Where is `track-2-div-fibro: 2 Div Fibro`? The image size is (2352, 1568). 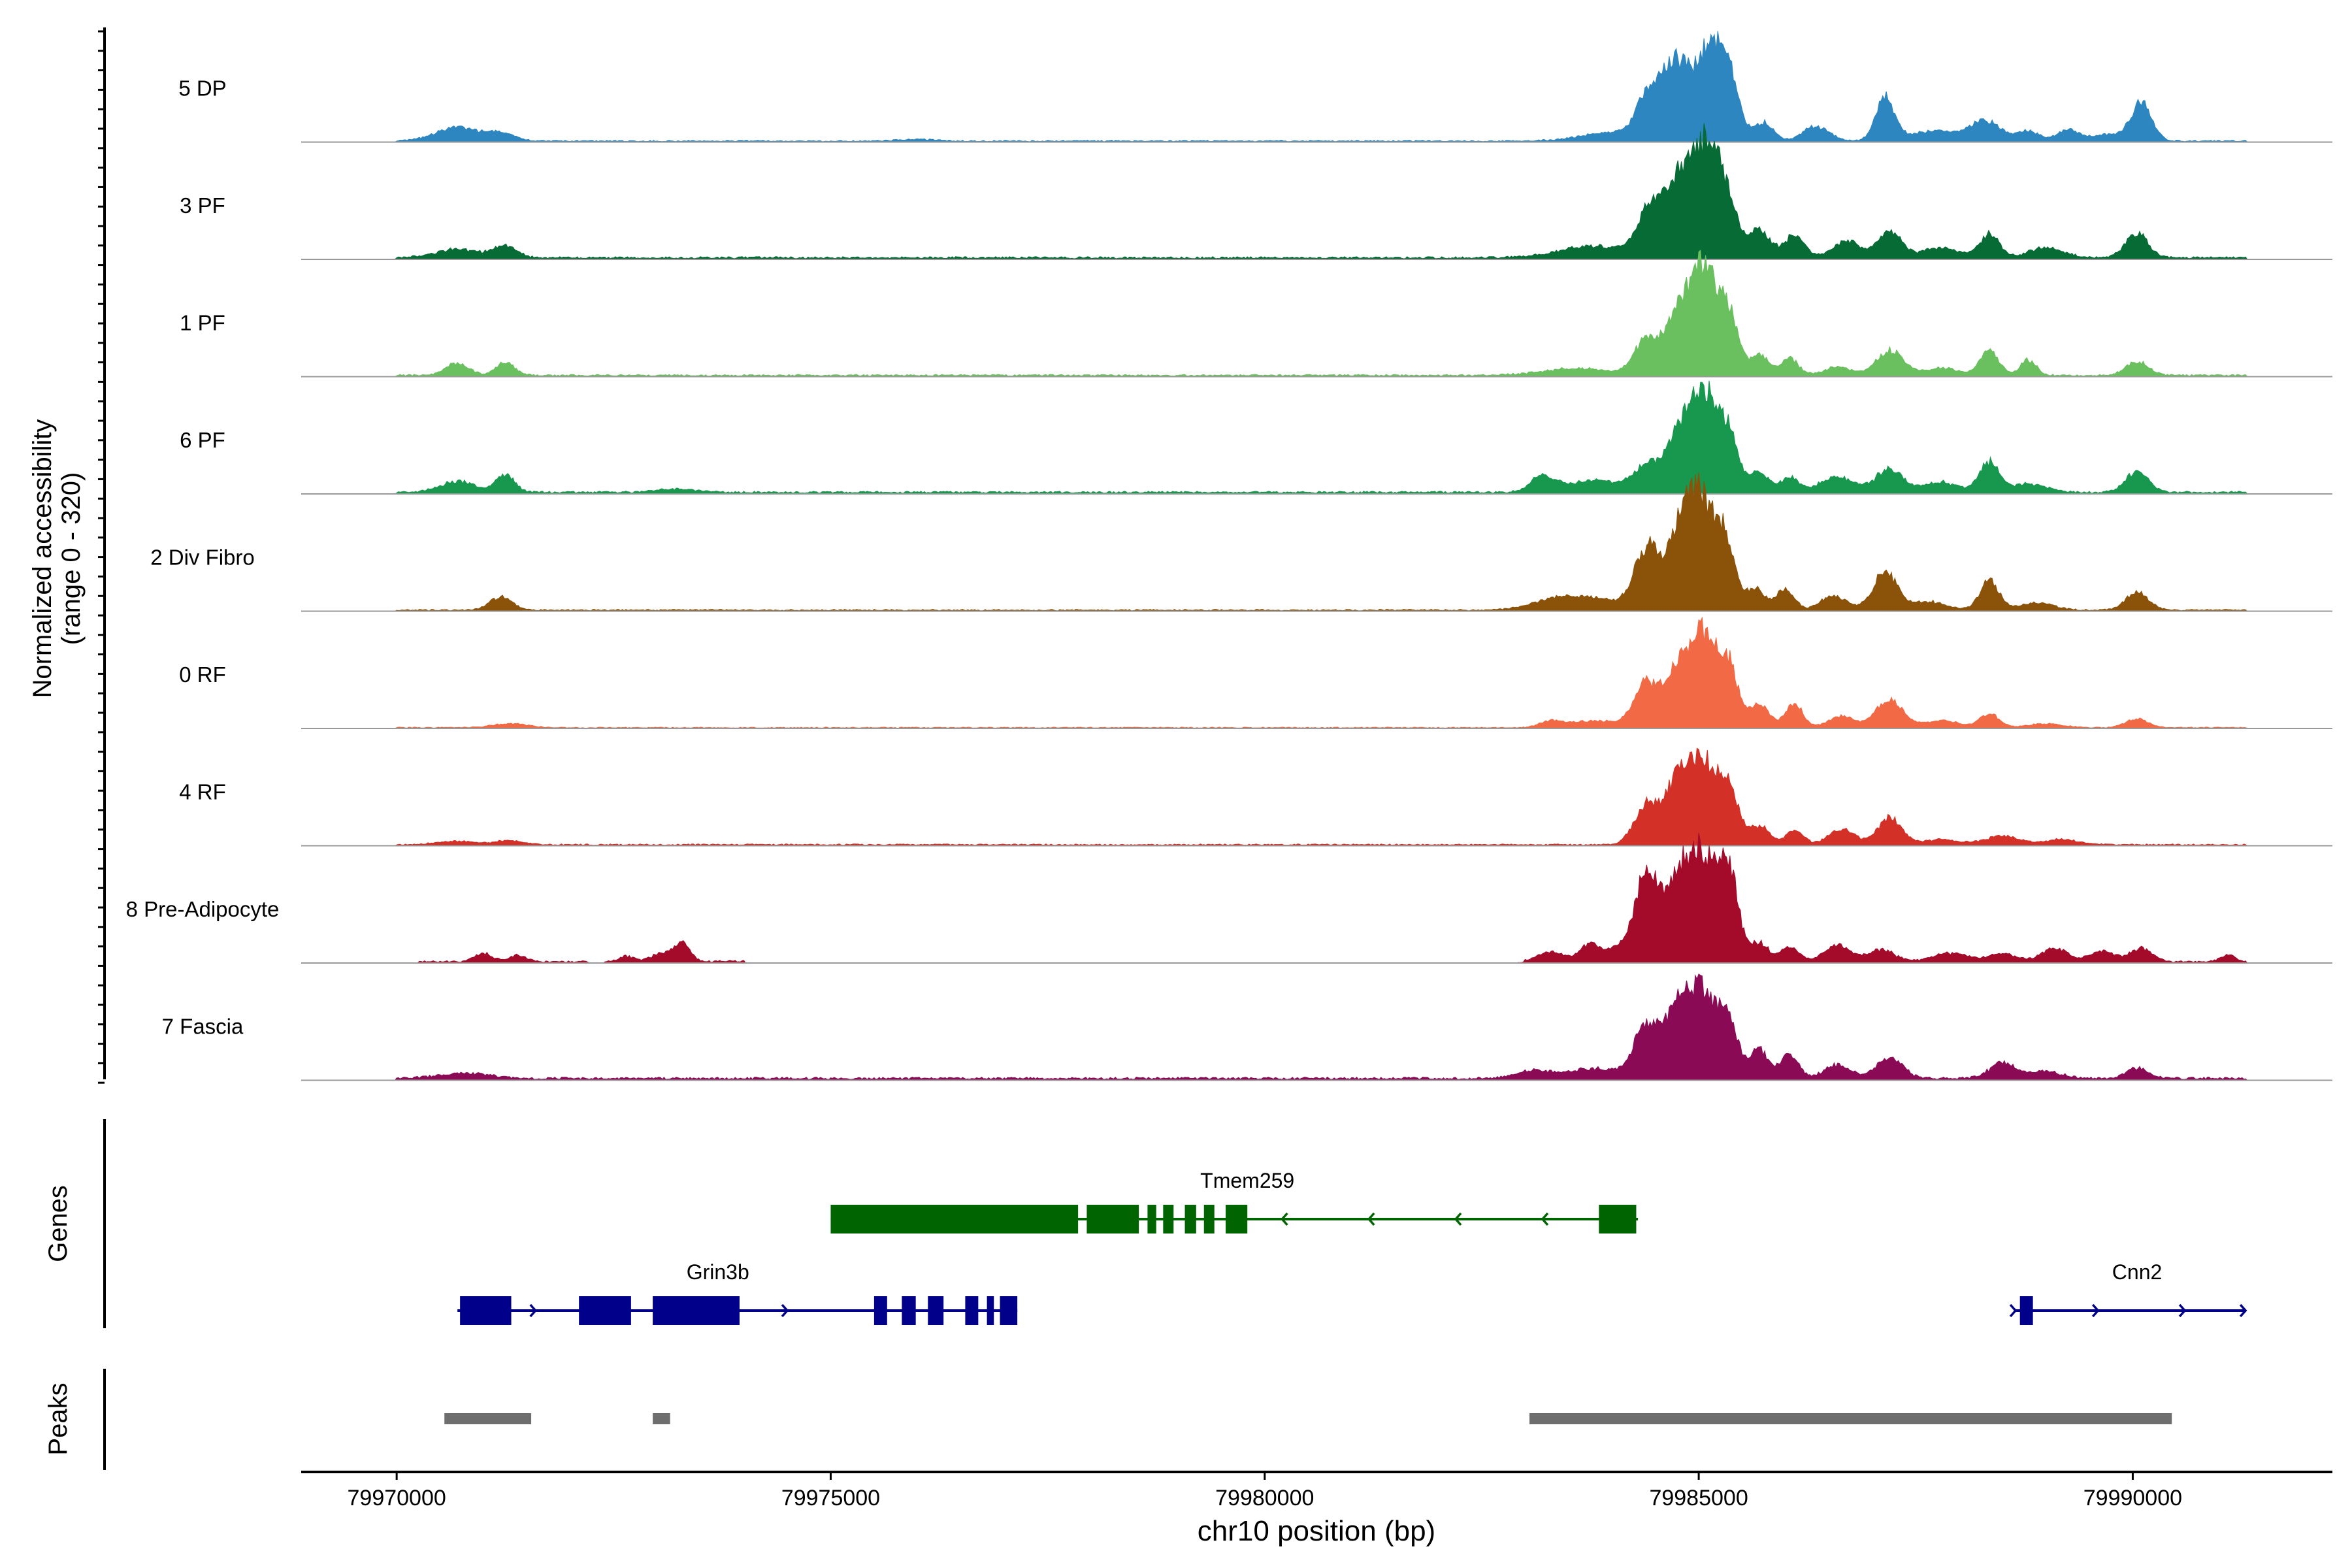
track-2-div-fibro: 2 Div Fibro is located at coordinates (1241, 542).